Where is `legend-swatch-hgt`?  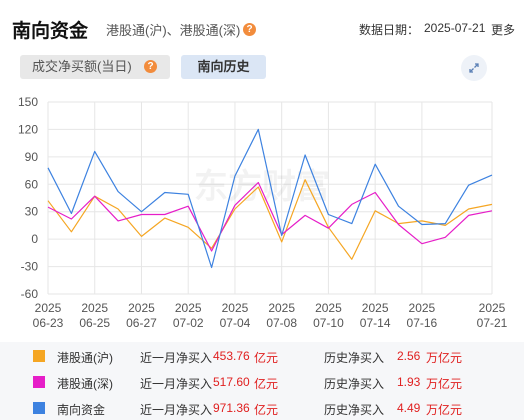 legend-swatch-hgt is located at coordinates (39, 356).